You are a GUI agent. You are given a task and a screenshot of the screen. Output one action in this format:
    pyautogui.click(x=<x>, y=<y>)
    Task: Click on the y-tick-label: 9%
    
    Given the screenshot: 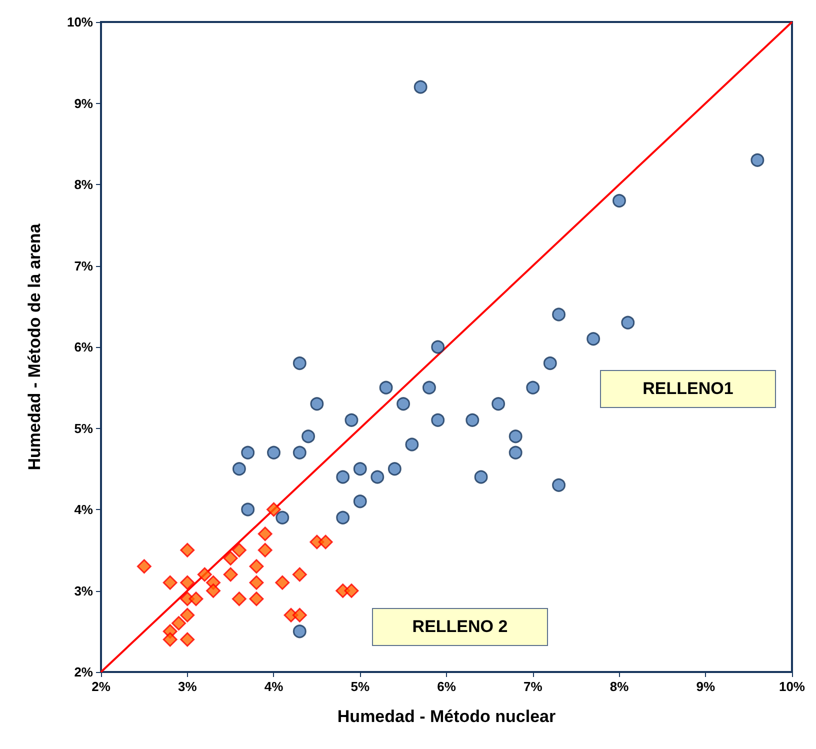 What is the action you would take?
    pyautogui.click(x=84, y=103)
    